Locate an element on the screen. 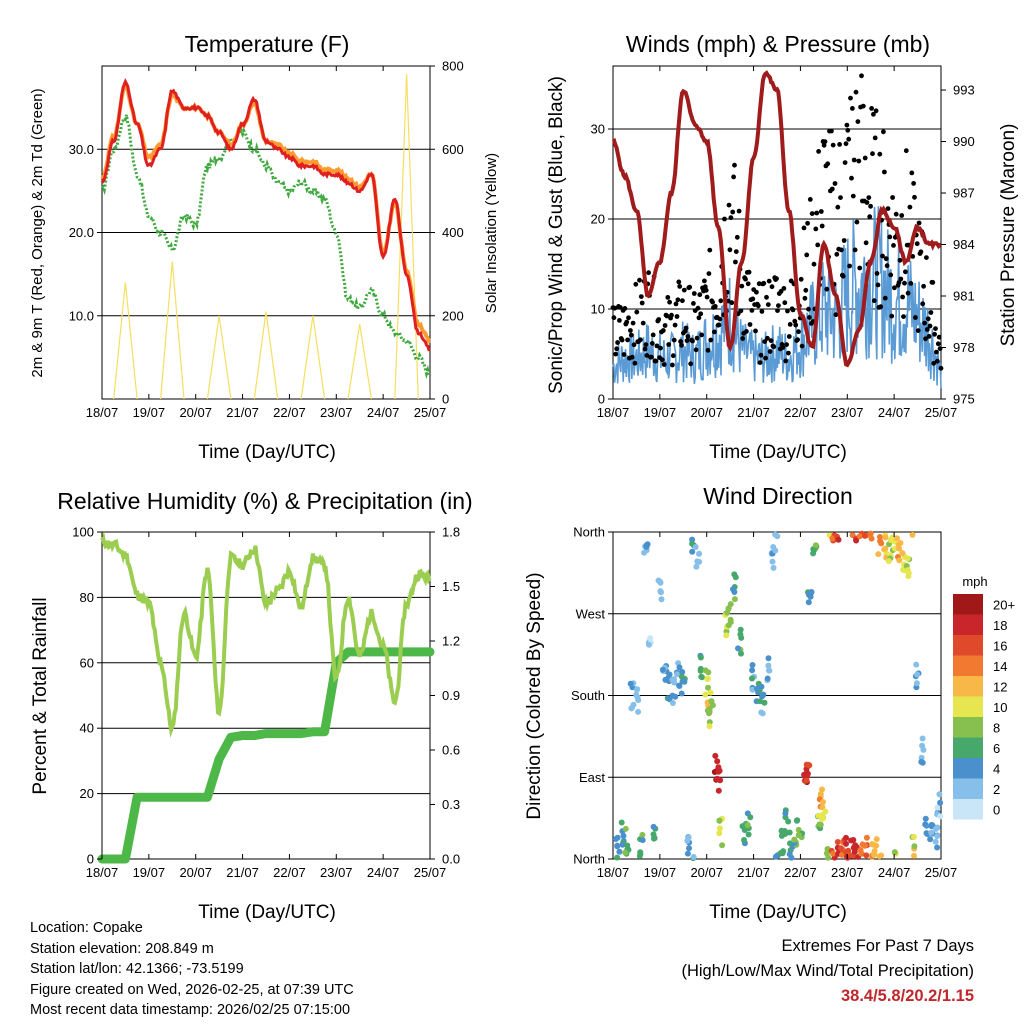 Image resolution: width=1024 pixels, height=1024 pixels. temperature-y2tick-label: 200 is located at coordinates (453, 315).